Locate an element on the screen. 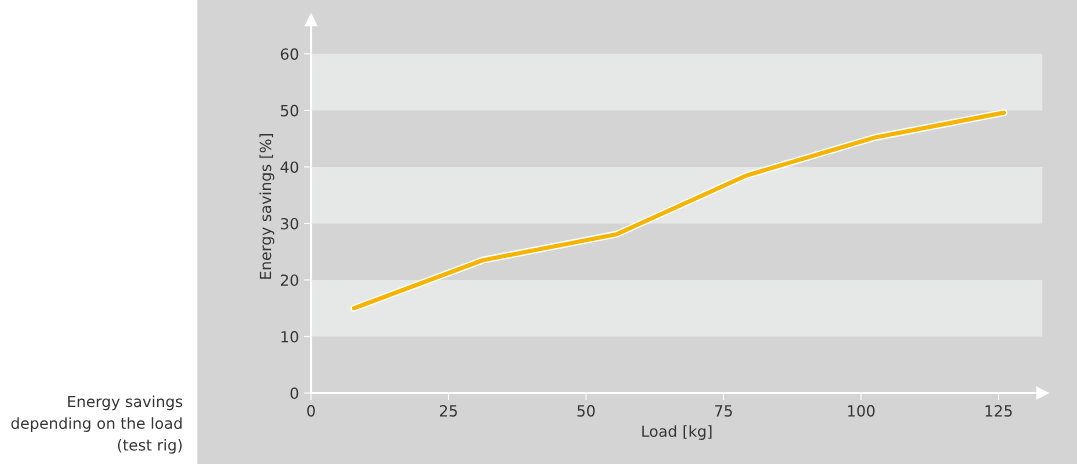  x-tick-label: 50 is located at coordinates (586, 411).